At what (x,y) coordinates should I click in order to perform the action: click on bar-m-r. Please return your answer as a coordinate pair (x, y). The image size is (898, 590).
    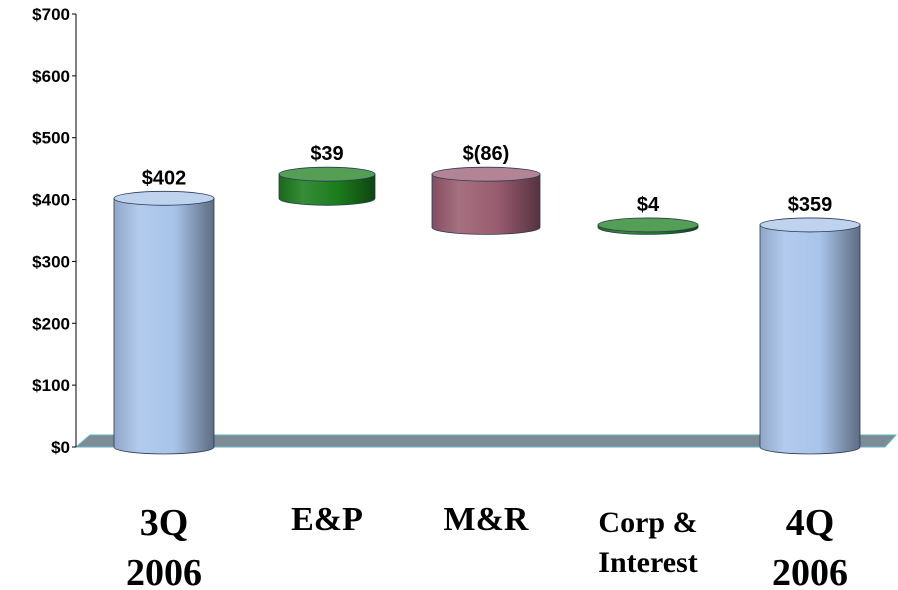
    Looking at the image, I should click on (486, 200).